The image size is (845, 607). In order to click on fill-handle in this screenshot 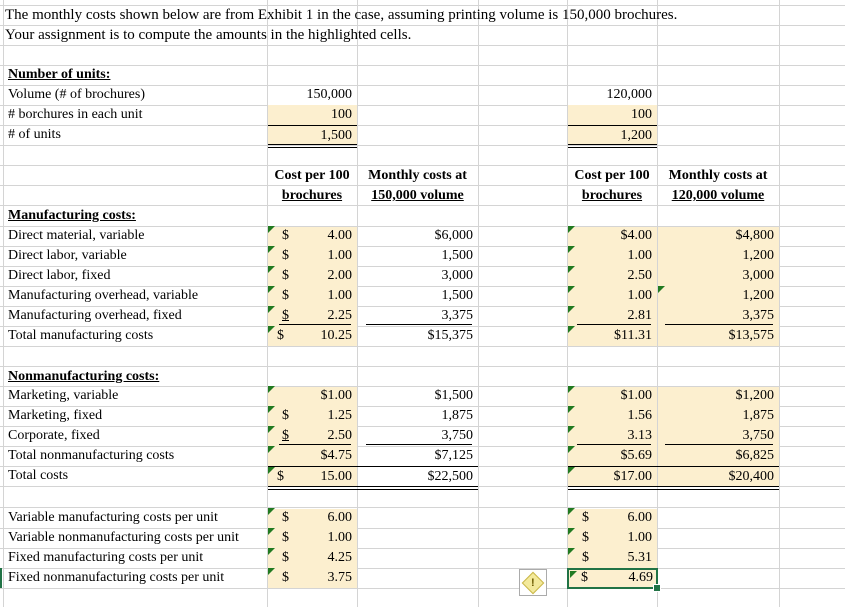, I will do `click(657, 588)`.